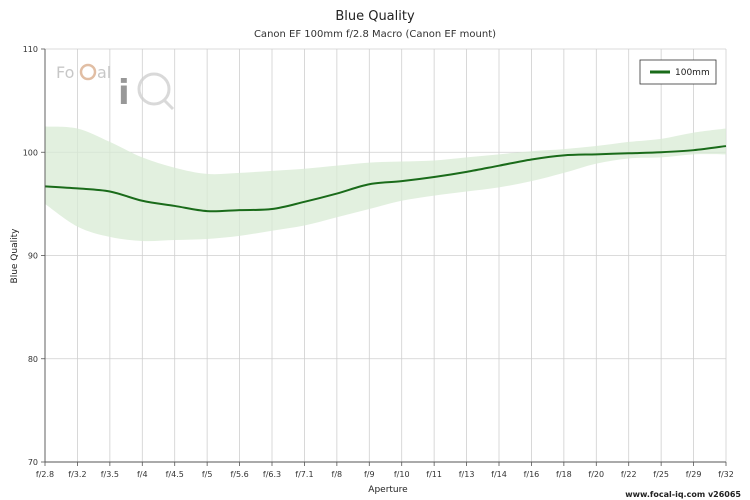 The height and width of the screenshot is (500, 750). I want to click on y-tick-label: 110, so click(30, 49).